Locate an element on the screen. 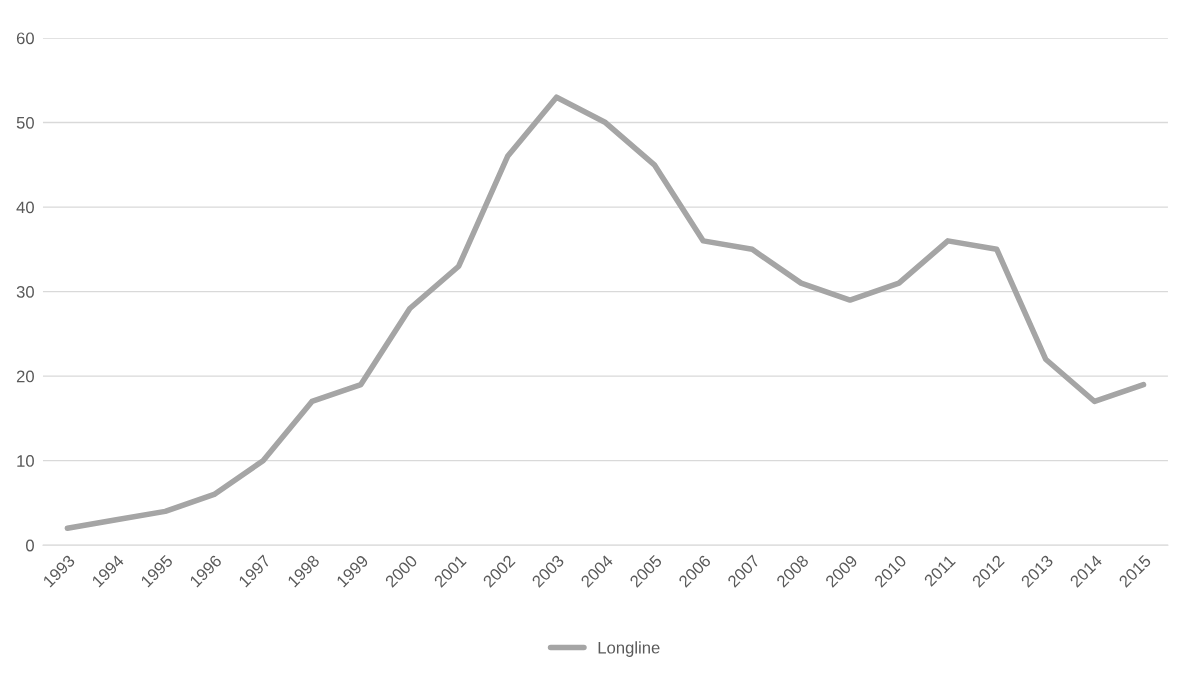 The height and width of the screenshot is (691, 1193). y-tick-label: 30 is located at coordinates (25, 292).